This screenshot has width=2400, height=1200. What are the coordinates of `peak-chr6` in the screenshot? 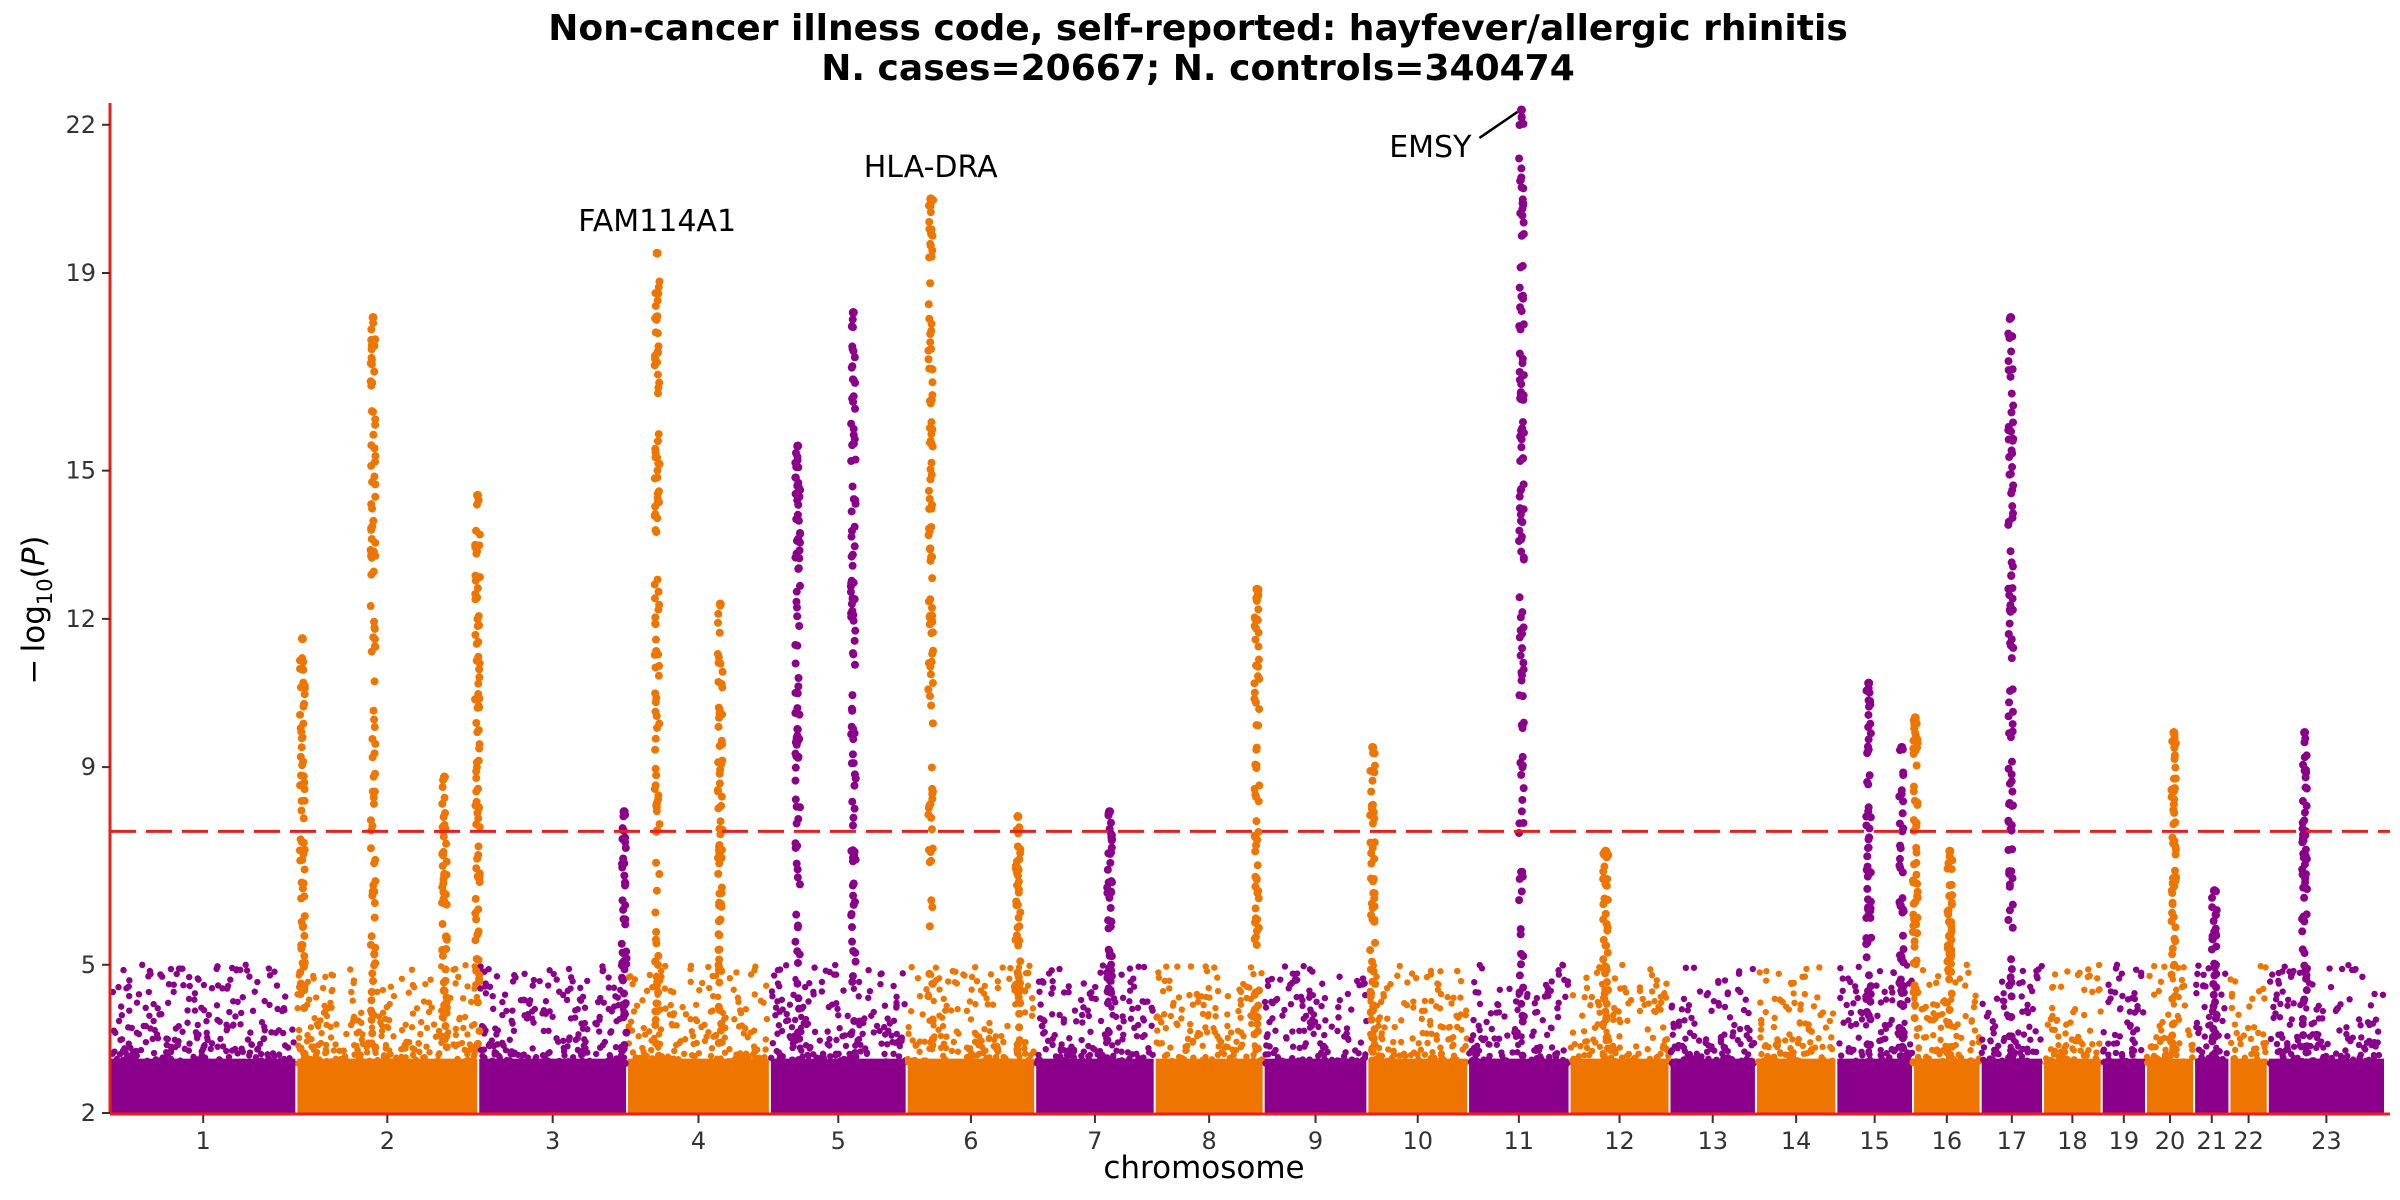 It's located at (1018, 939).